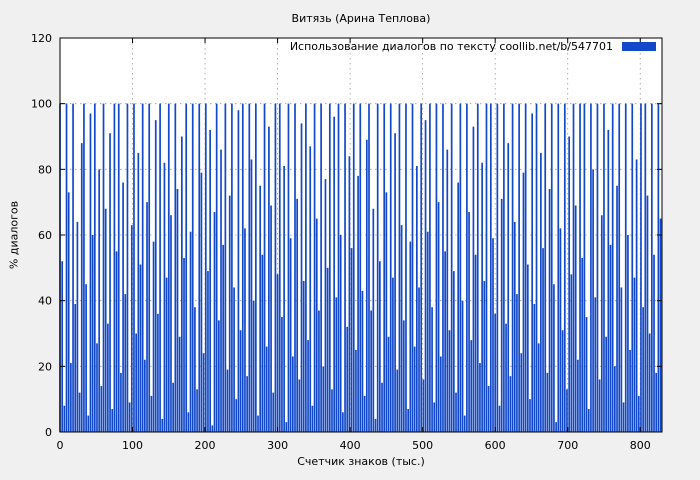 The width and height of the screenshot is (700, 480). Describe the element at coordinates (14, 235) in the screenshot. I see `y-axis-label: % диалогов` at that location.